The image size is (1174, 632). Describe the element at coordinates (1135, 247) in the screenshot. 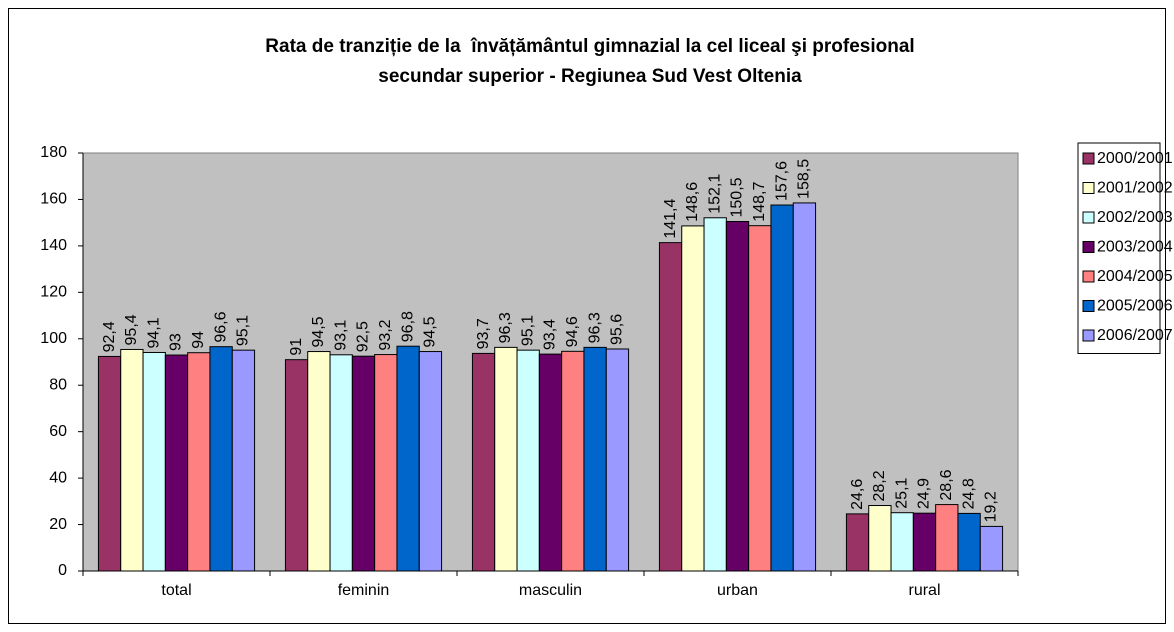

I see `legend-label: 2003/2004` at that location.